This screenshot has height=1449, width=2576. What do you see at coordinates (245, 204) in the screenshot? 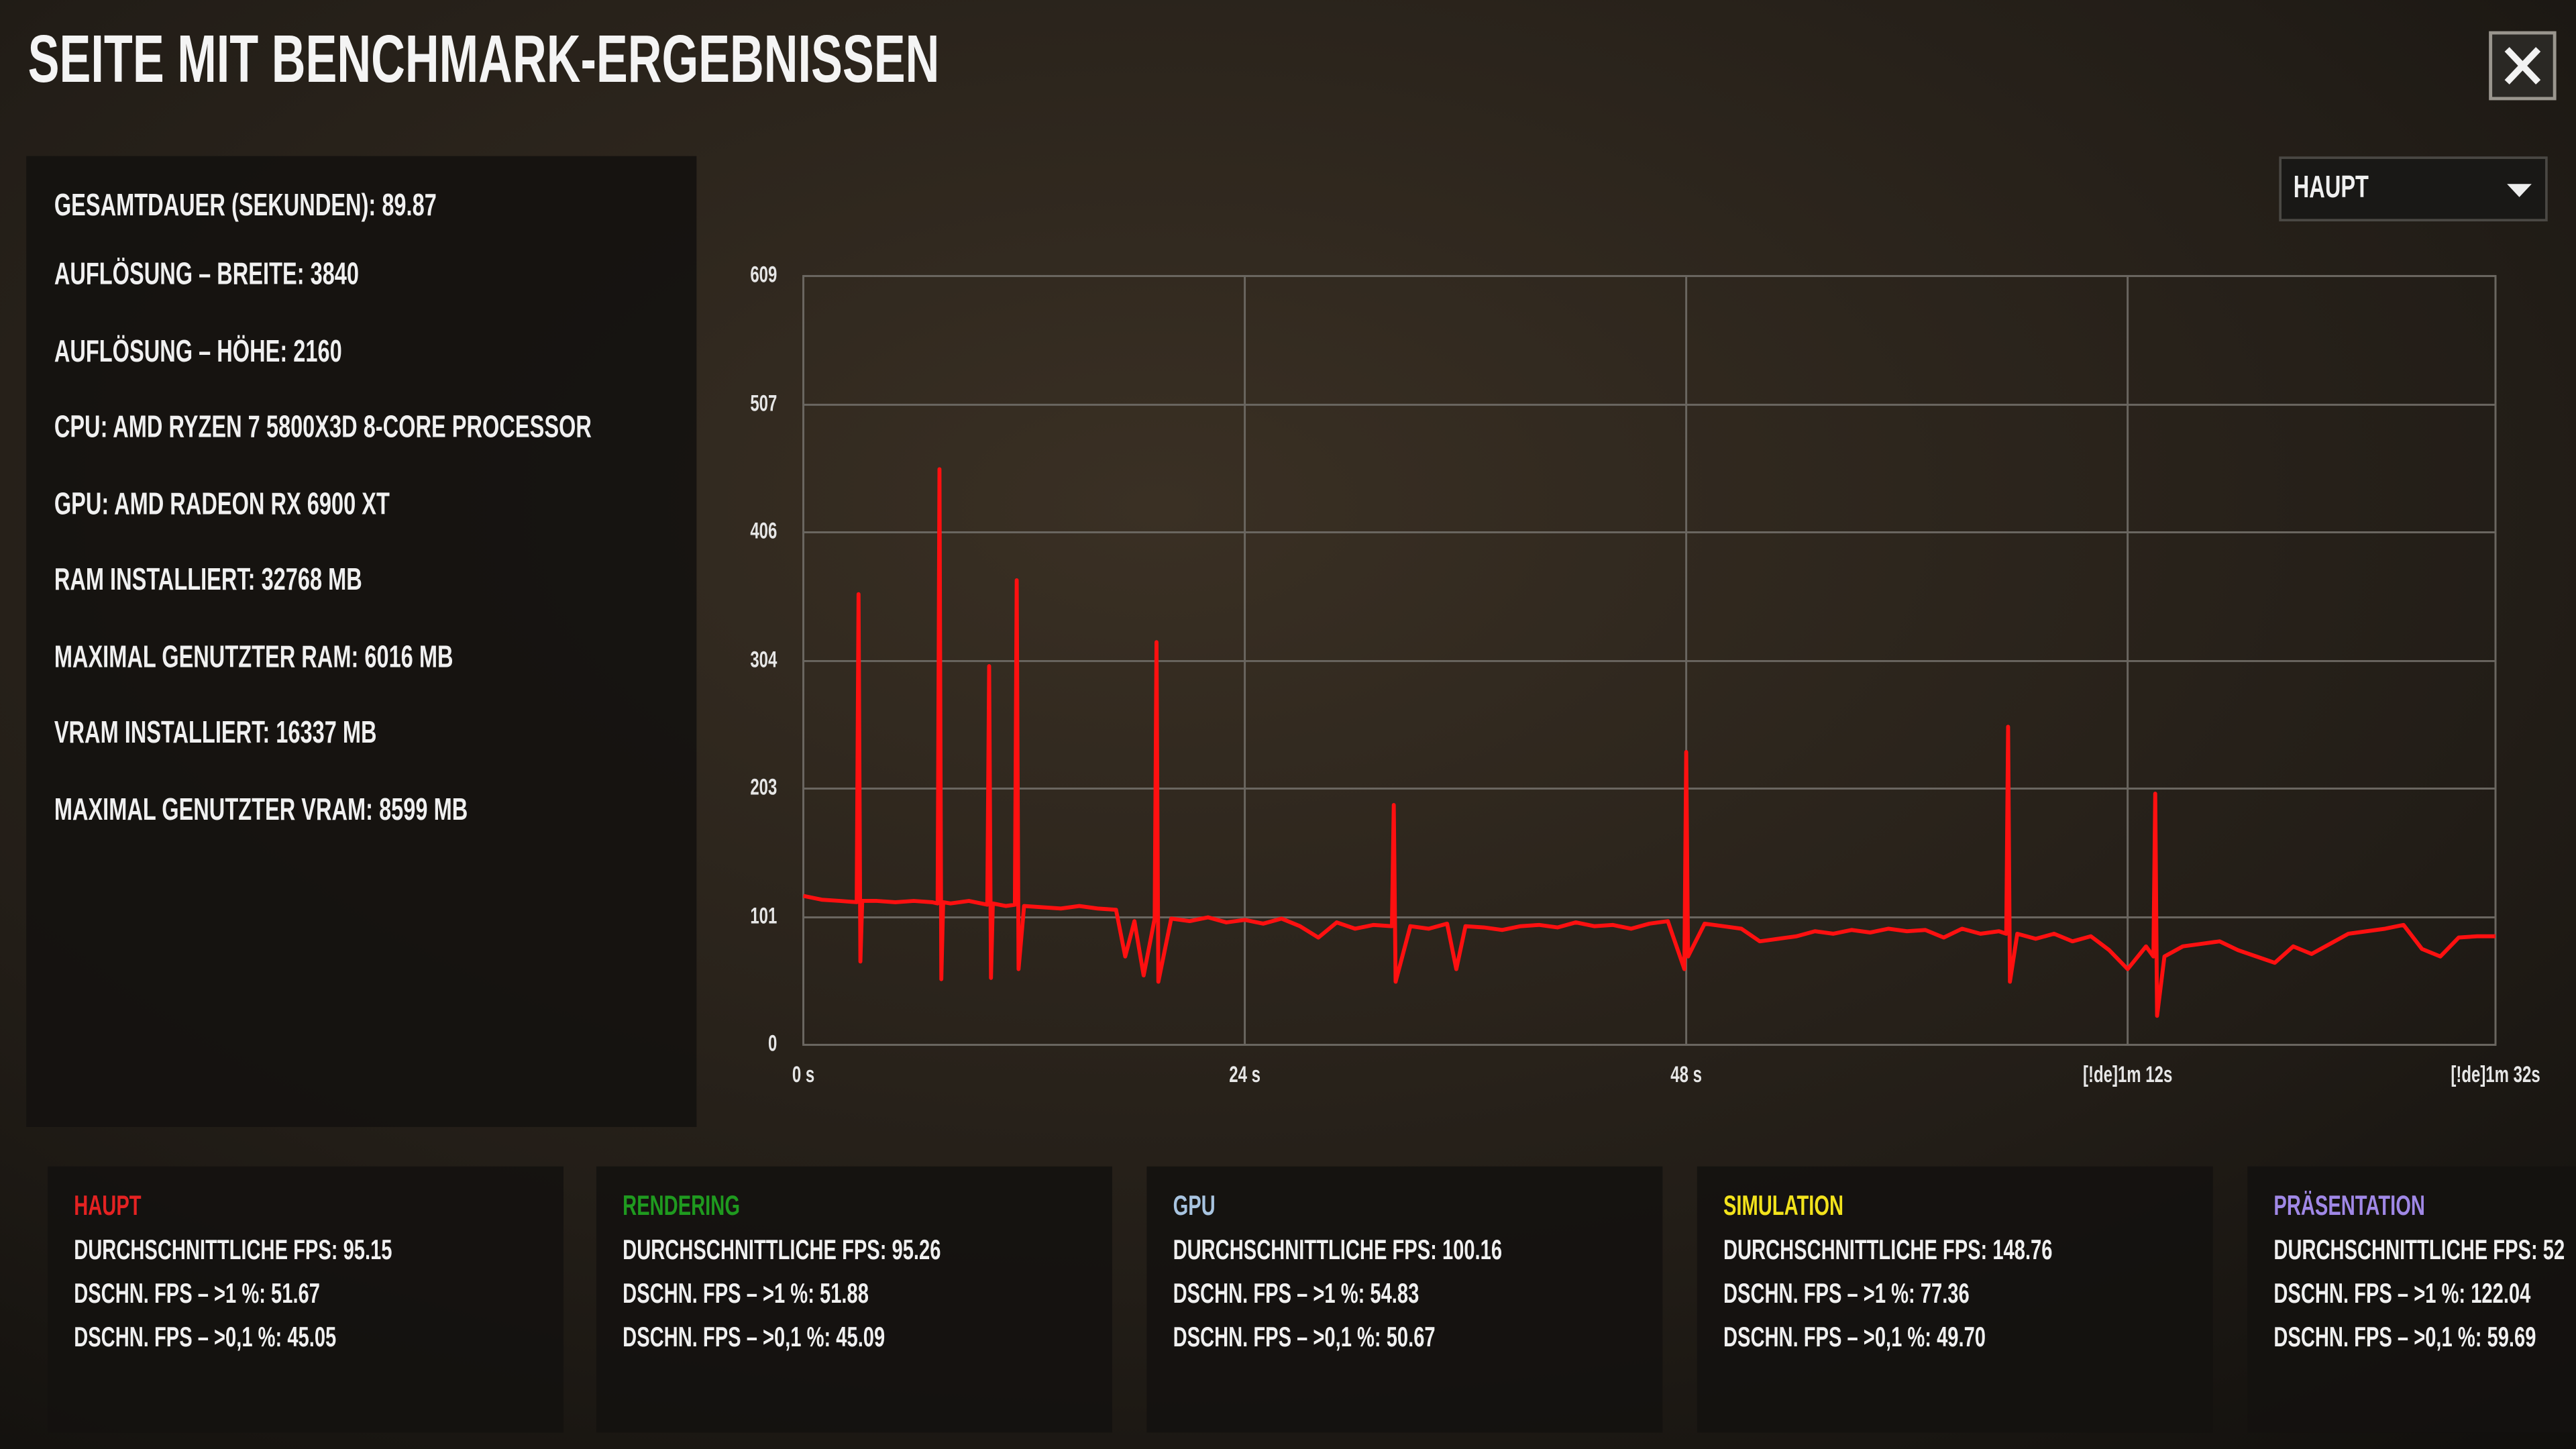
I see `info-line: GESAMTDAUER (SEKUNDEN): 89.87` at bounding box center [245, 204].